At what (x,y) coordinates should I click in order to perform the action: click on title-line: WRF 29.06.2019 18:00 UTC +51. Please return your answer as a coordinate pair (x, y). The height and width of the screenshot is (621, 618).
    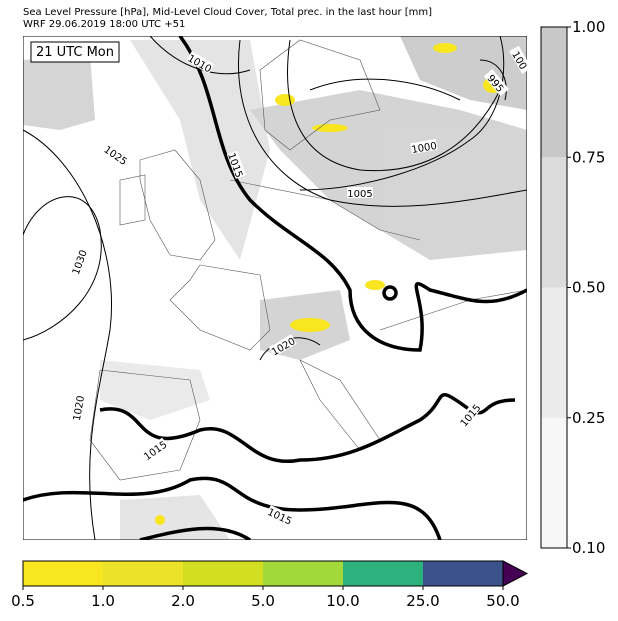
    Looking at the image, I should click on (104, 24).